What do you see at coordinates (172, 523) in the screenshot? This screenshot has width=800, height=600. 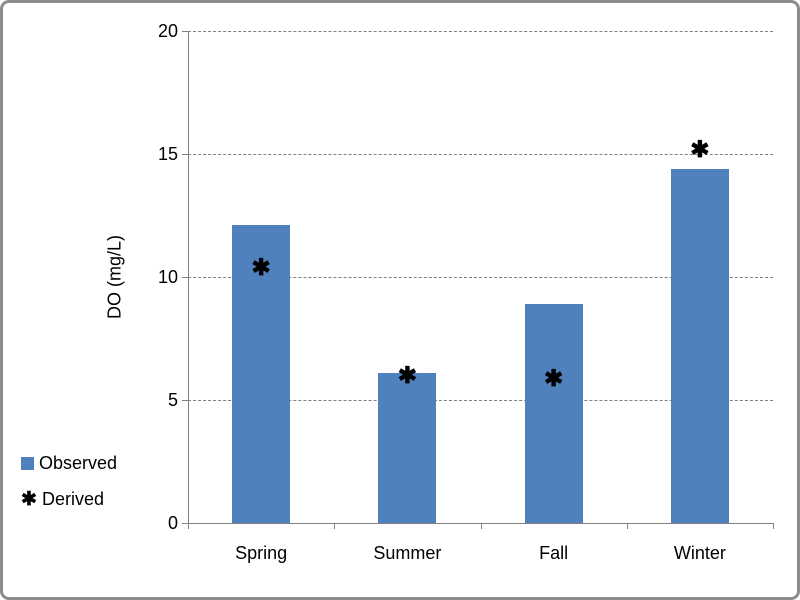 I see `y-tick-label-0: 0` at bounding box center [172, 523].